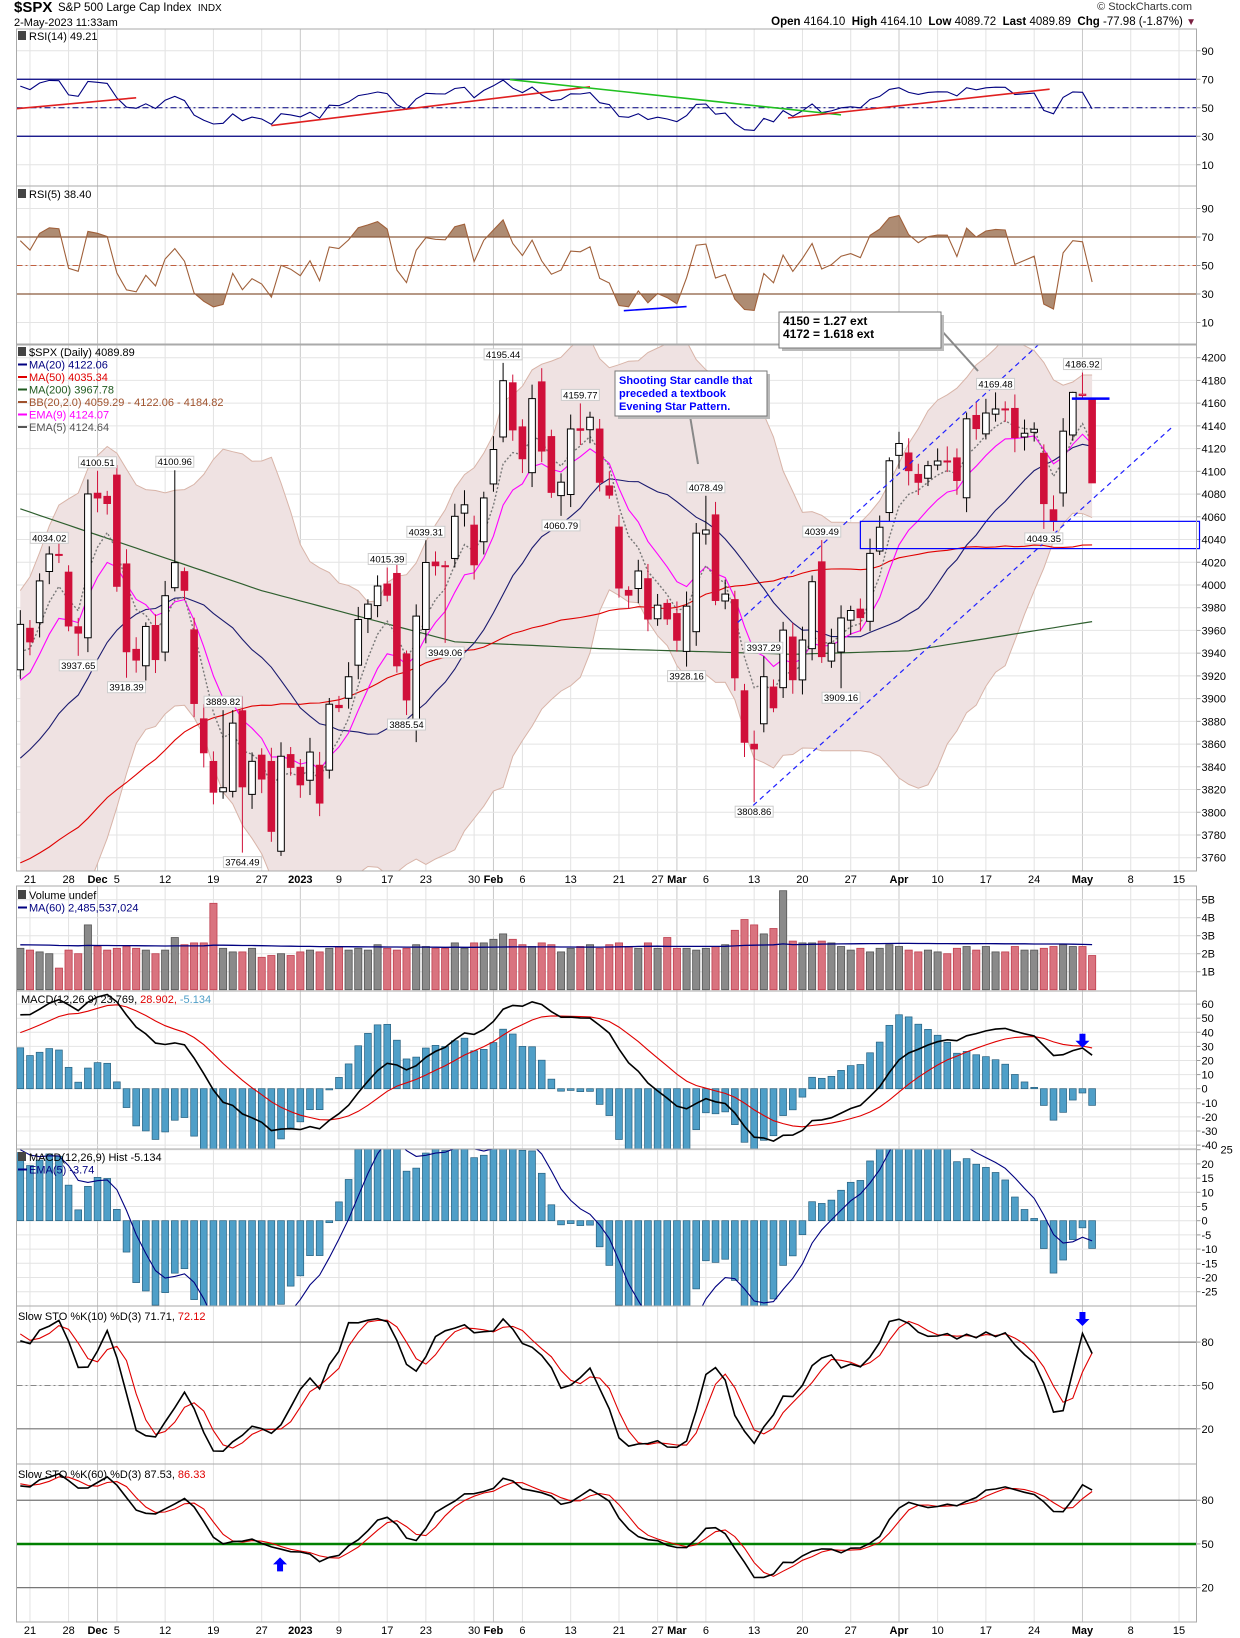  Describe the element at coordinates (900, 880) in the screenshot. I see `date-tick-label: Apr` at that location.